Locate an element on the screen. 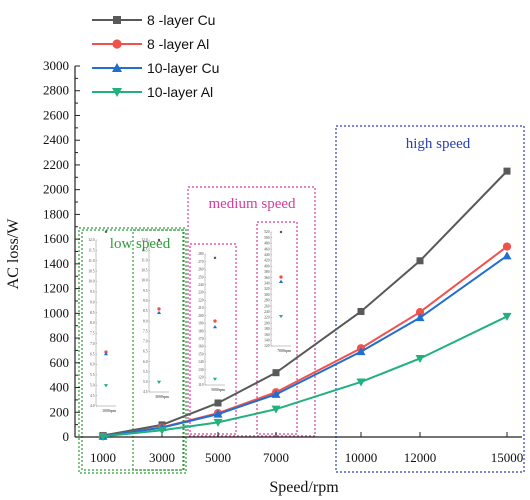 This screenshot has height=500, width=530. y-tick-label: 3000 is located at coordinates (56, 65).